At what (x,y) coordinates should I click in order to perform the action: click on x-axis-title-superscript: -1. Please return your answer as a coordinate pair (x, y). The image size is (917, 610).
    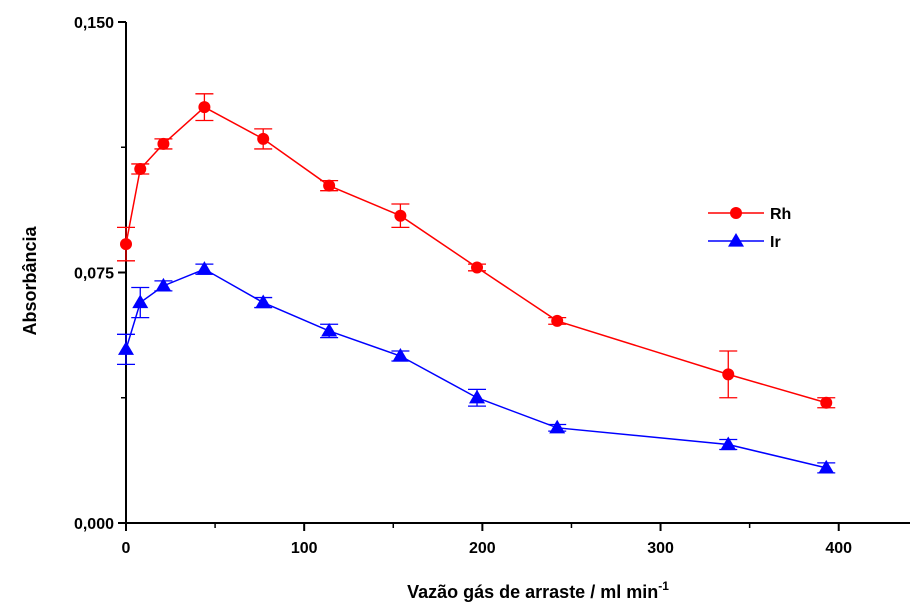
    Looking at the image, I should click on (663, 586).